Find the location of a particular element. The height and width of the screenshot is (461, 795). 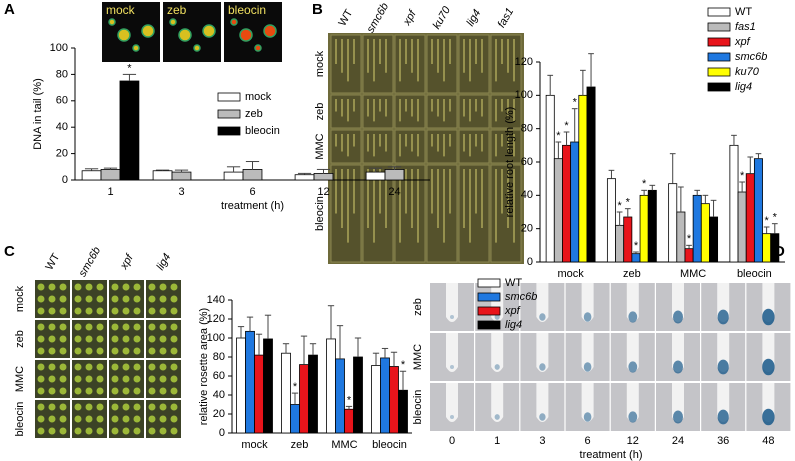

x-tick-label: 12 is located at coordinates (323, 192).